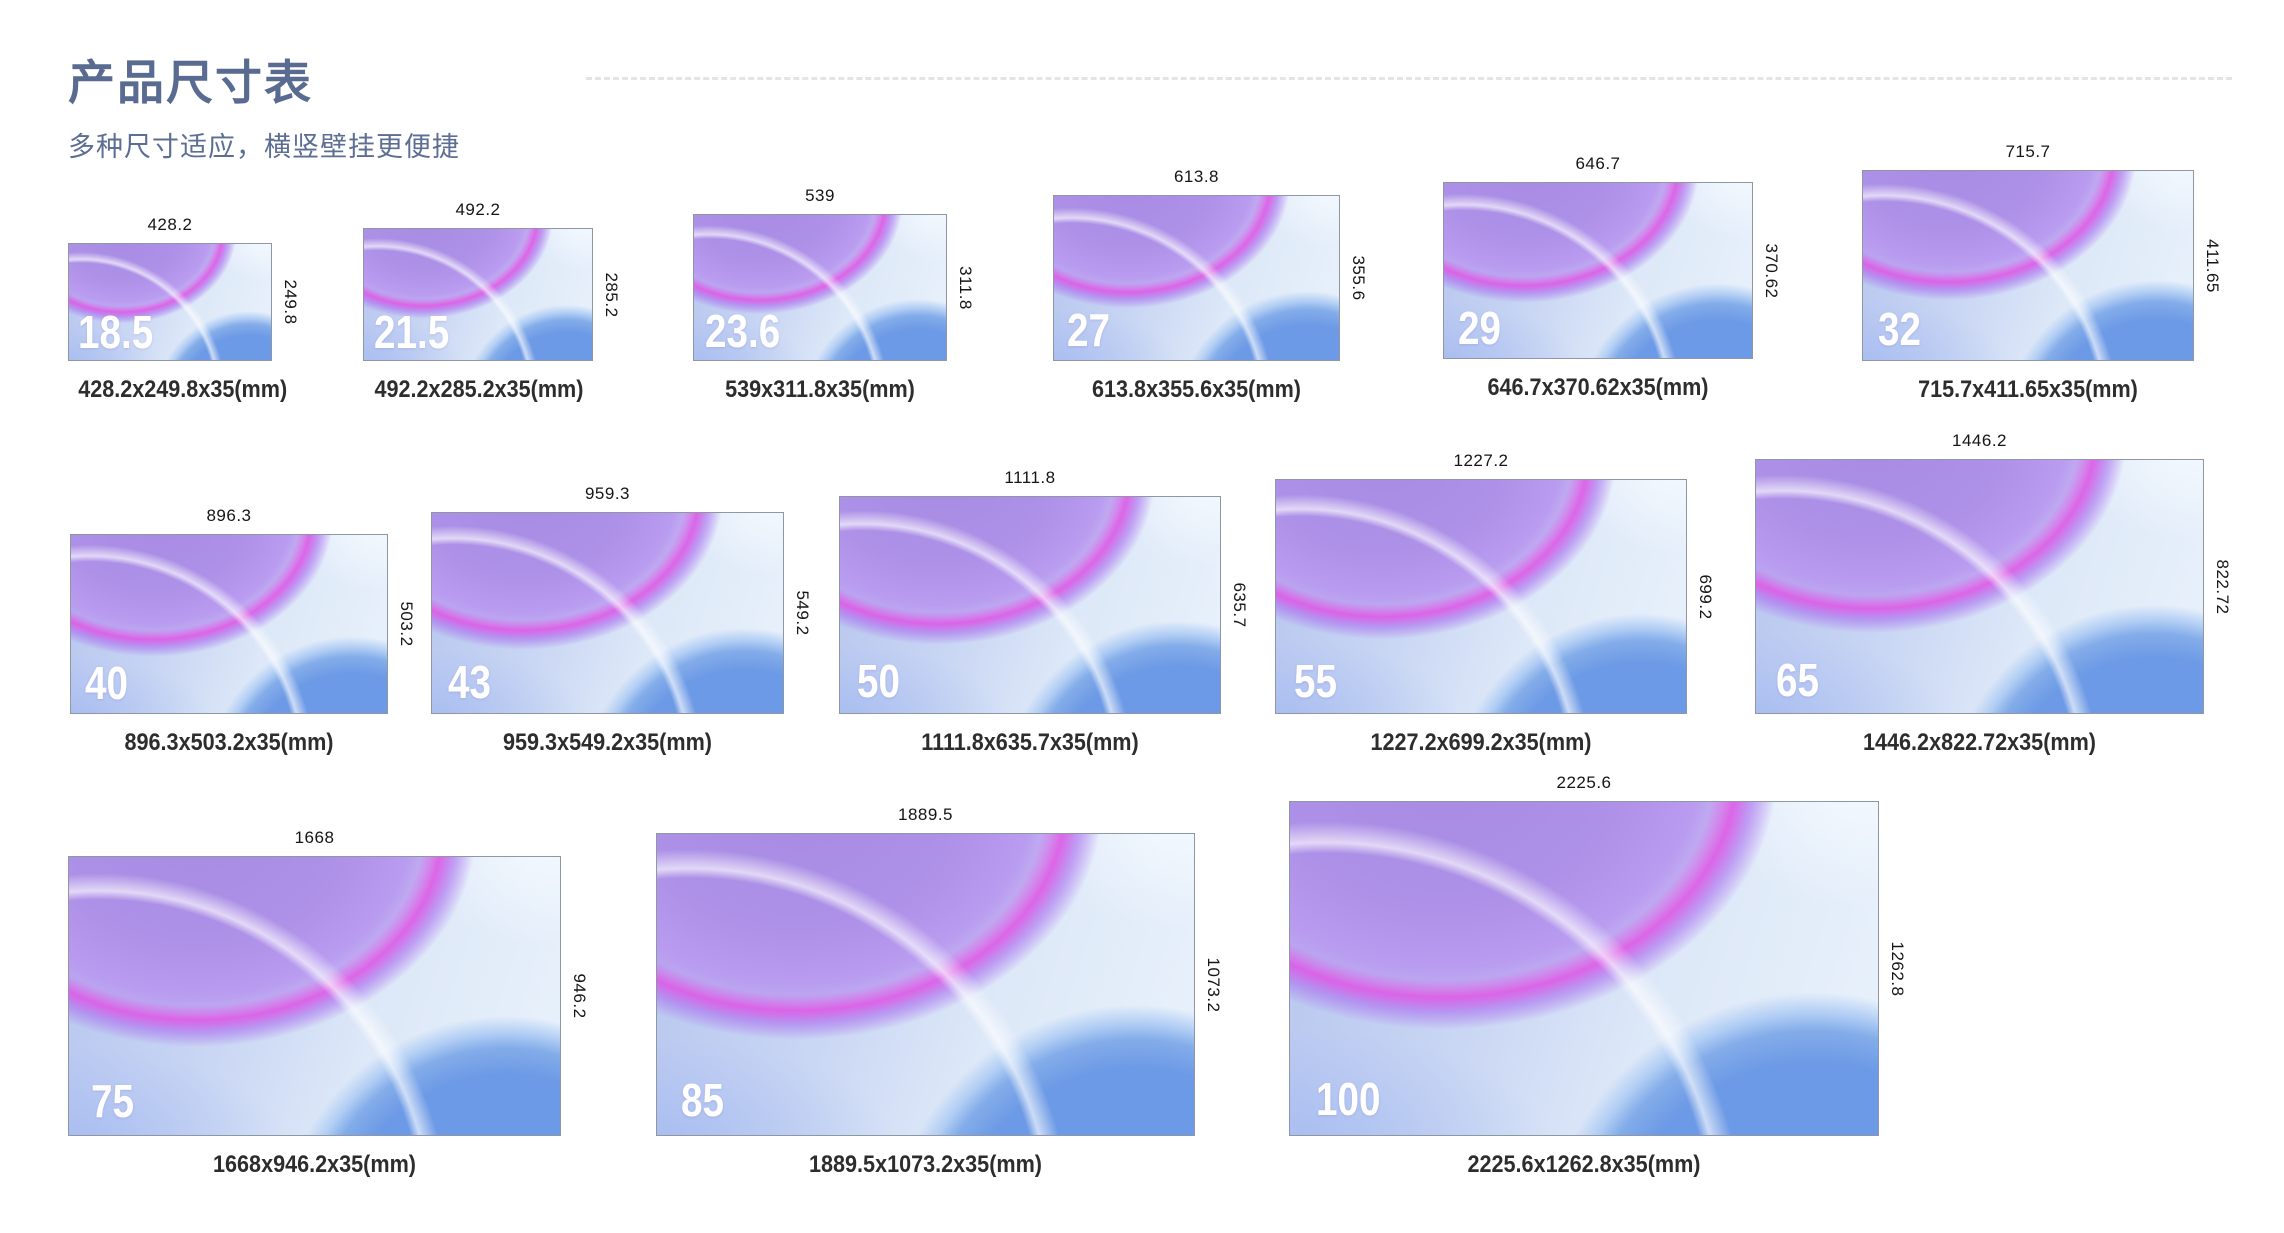 The width and height of the screenshot is (2284, 1233). Describe the element at coordinates (190, 82) in the screenshot. I see `page-title: 产品尺寸表` at that location.